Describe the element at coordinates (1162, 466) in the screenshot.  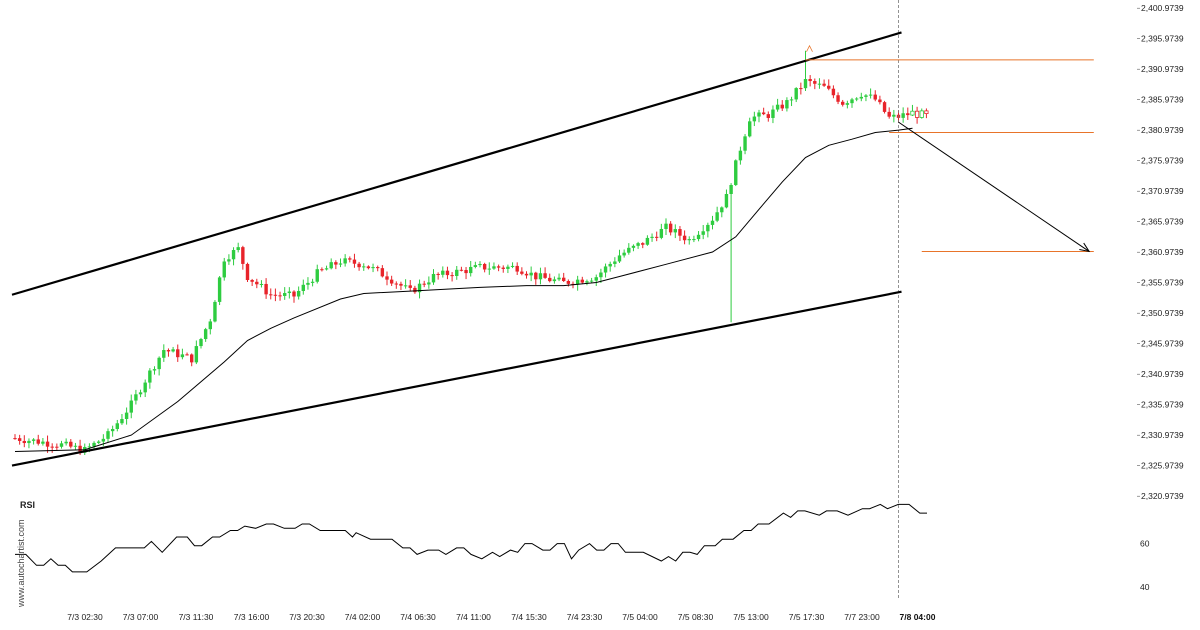
I see `price-tick-label: 2,325.9739` at that location.